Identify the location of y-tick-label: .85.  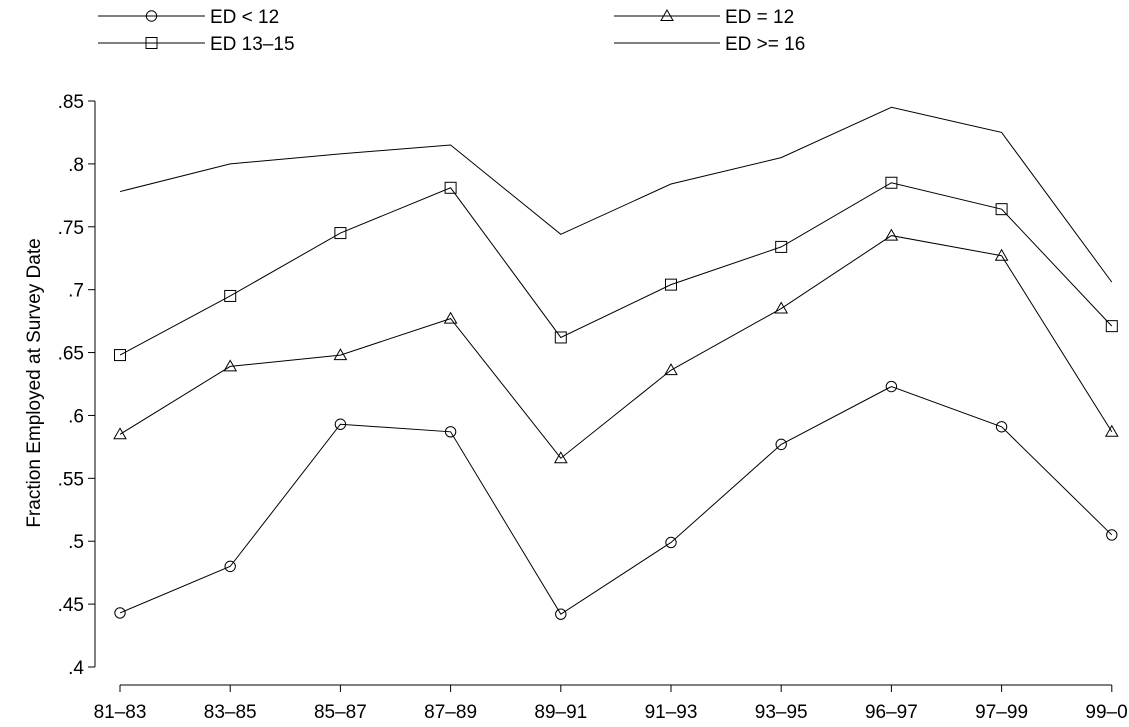
(71, 102).